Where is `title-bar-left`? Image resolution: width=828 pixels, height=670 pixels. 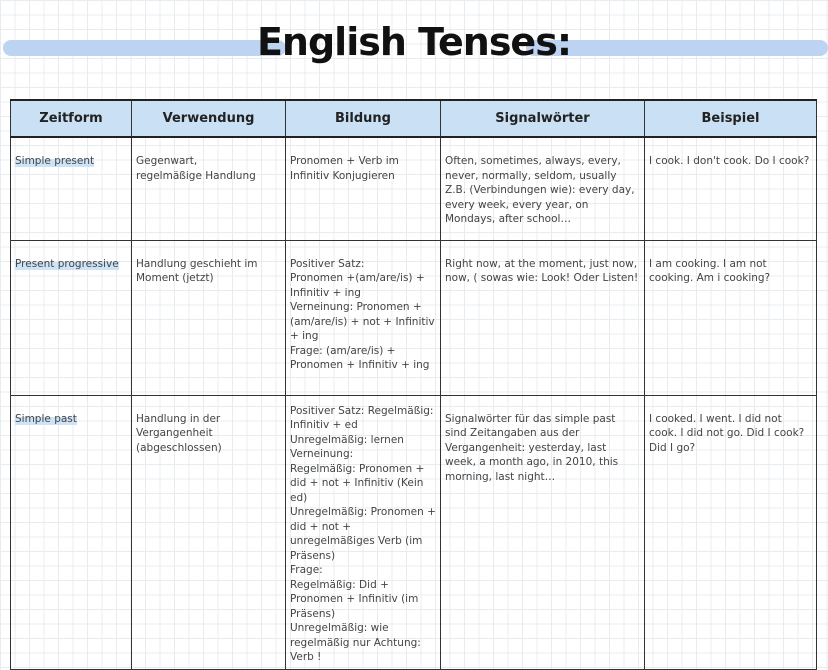
title-bar-left is located at coordinates (144, 48).